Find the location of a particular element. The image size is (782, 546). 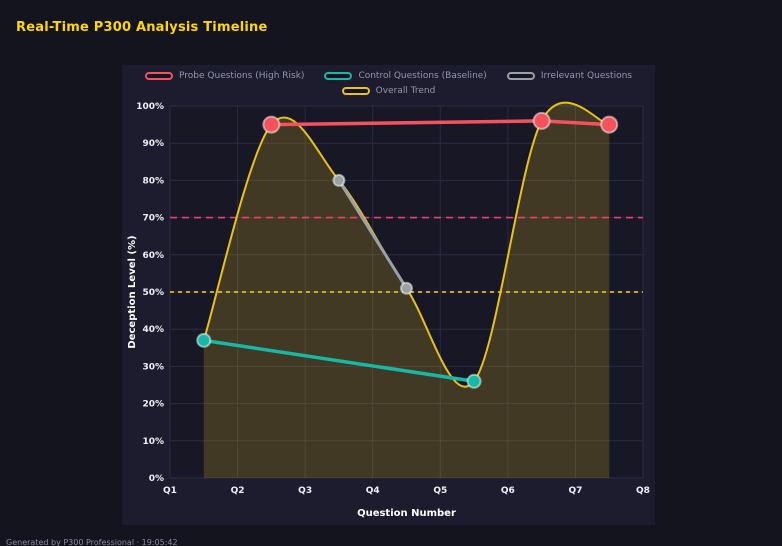

legend-label: Probe Questions (High Risk) is located at coordinates (242, 76).